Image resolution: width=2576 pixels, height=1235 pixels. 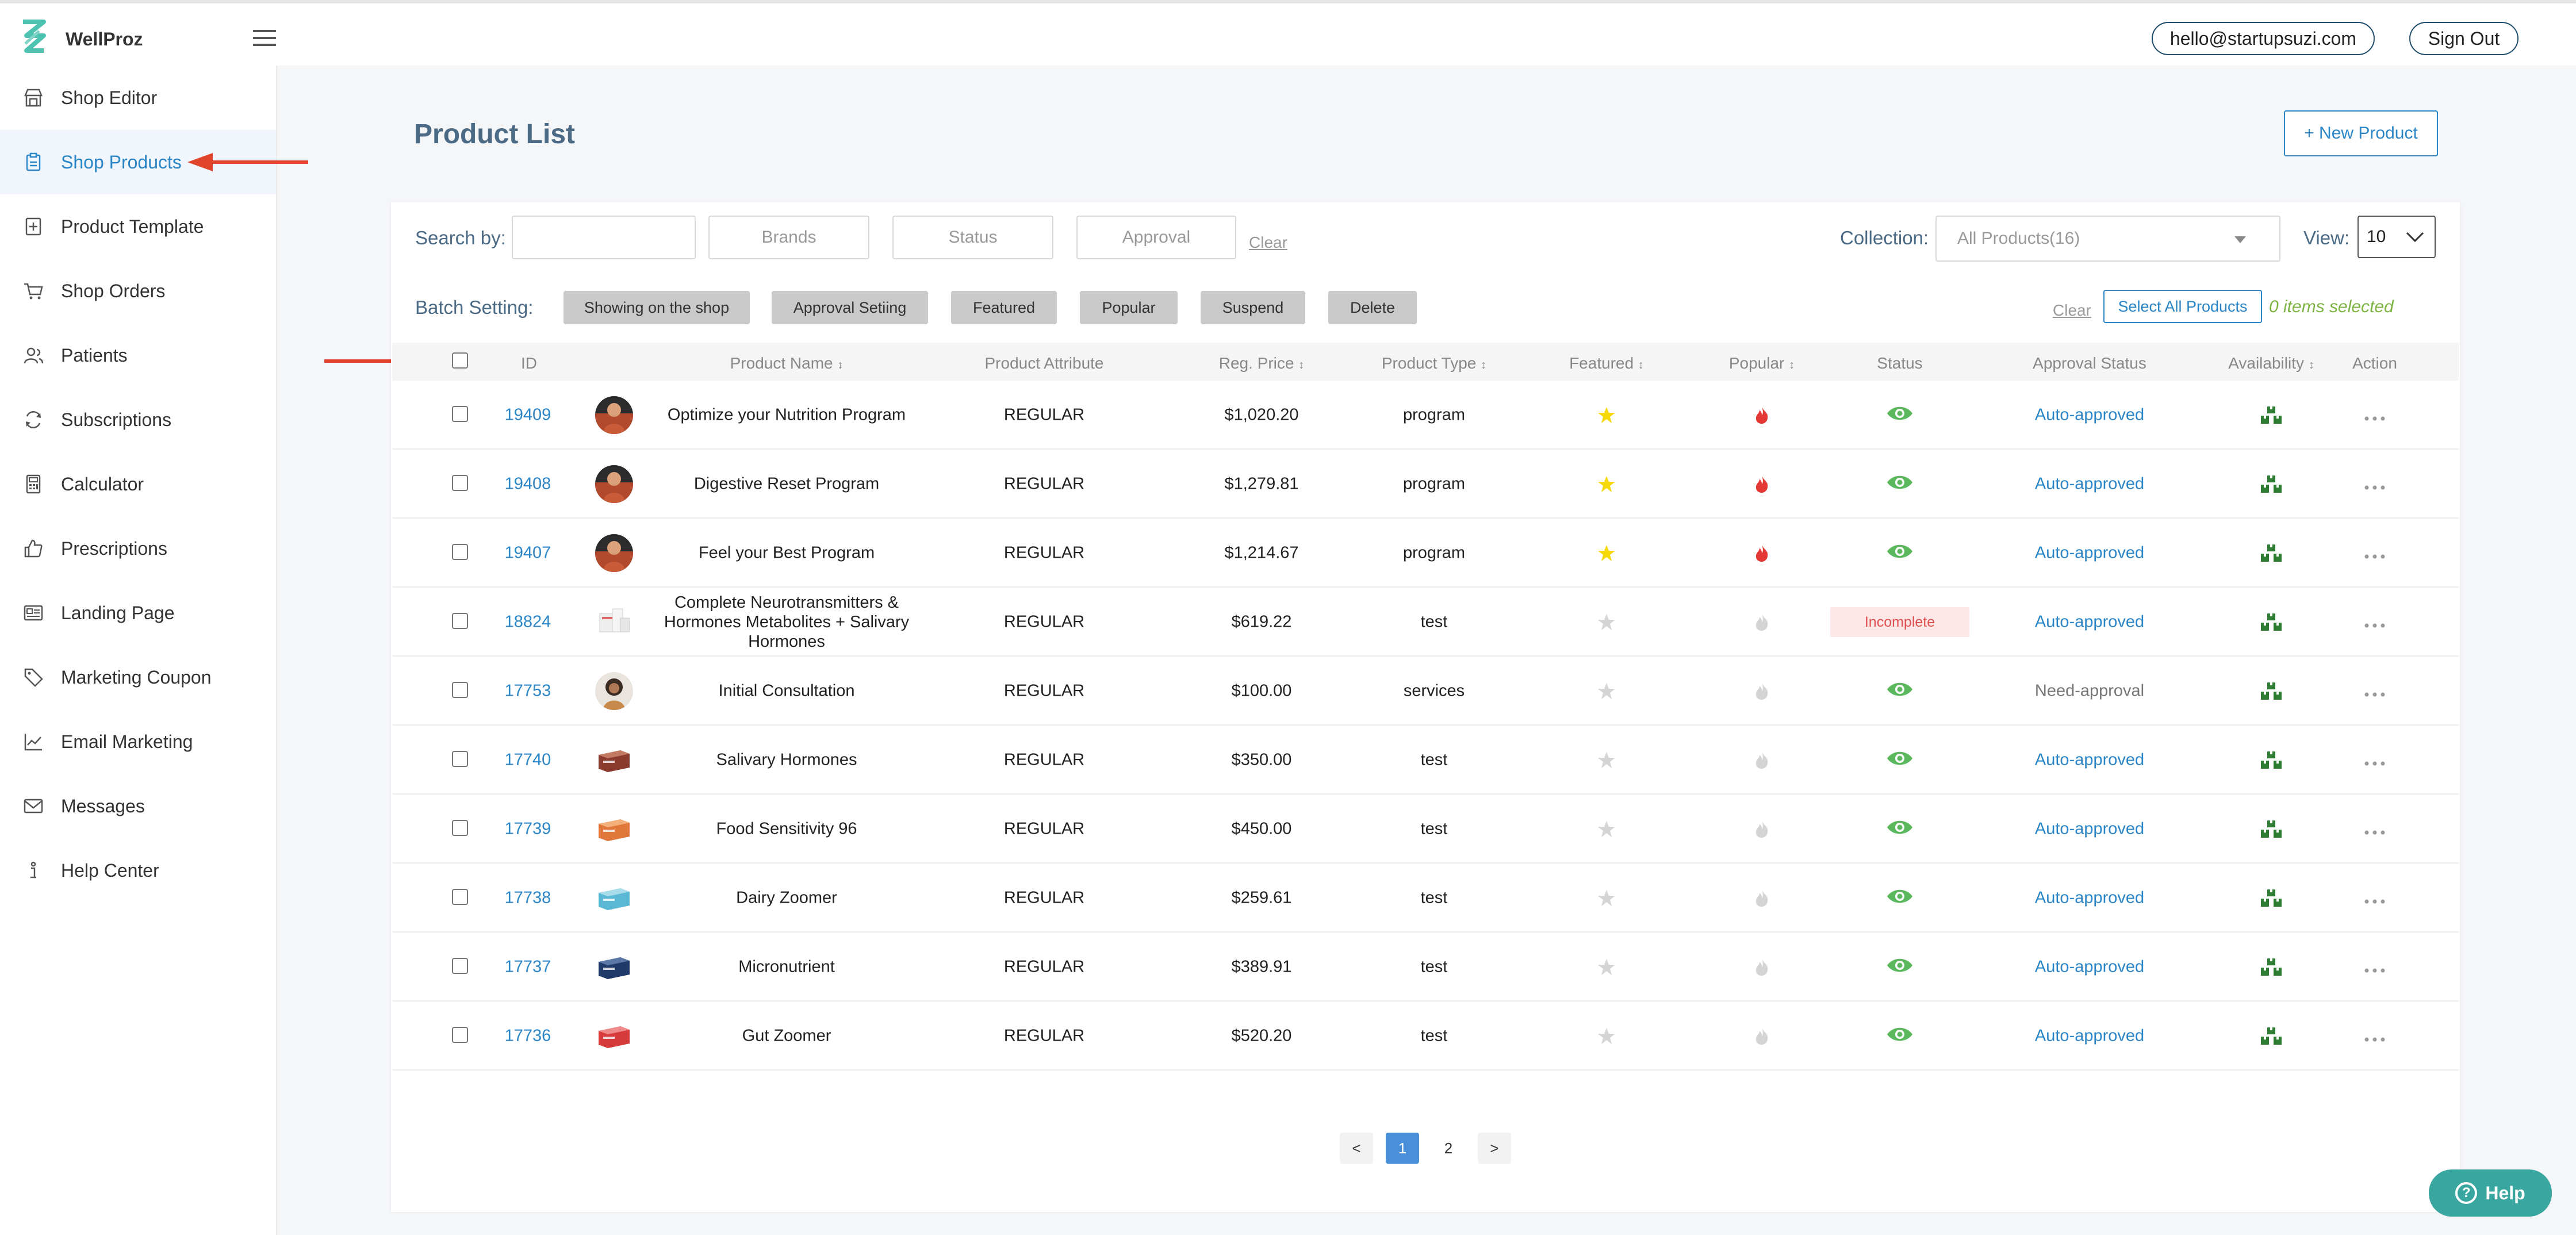 I want to click on header-availability: Availability ↕, so click(x=2271, y=363).